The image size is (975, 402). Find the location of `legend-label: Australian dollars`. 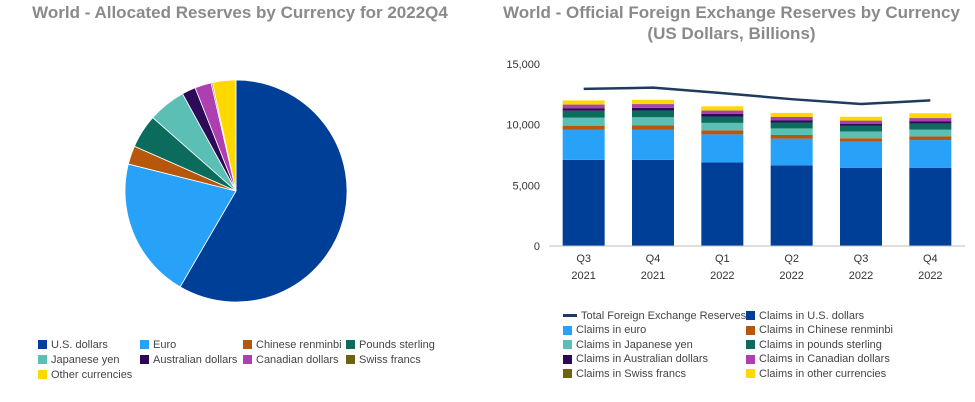

legend-label: Australian dollars is located at coordinates (195, 359).